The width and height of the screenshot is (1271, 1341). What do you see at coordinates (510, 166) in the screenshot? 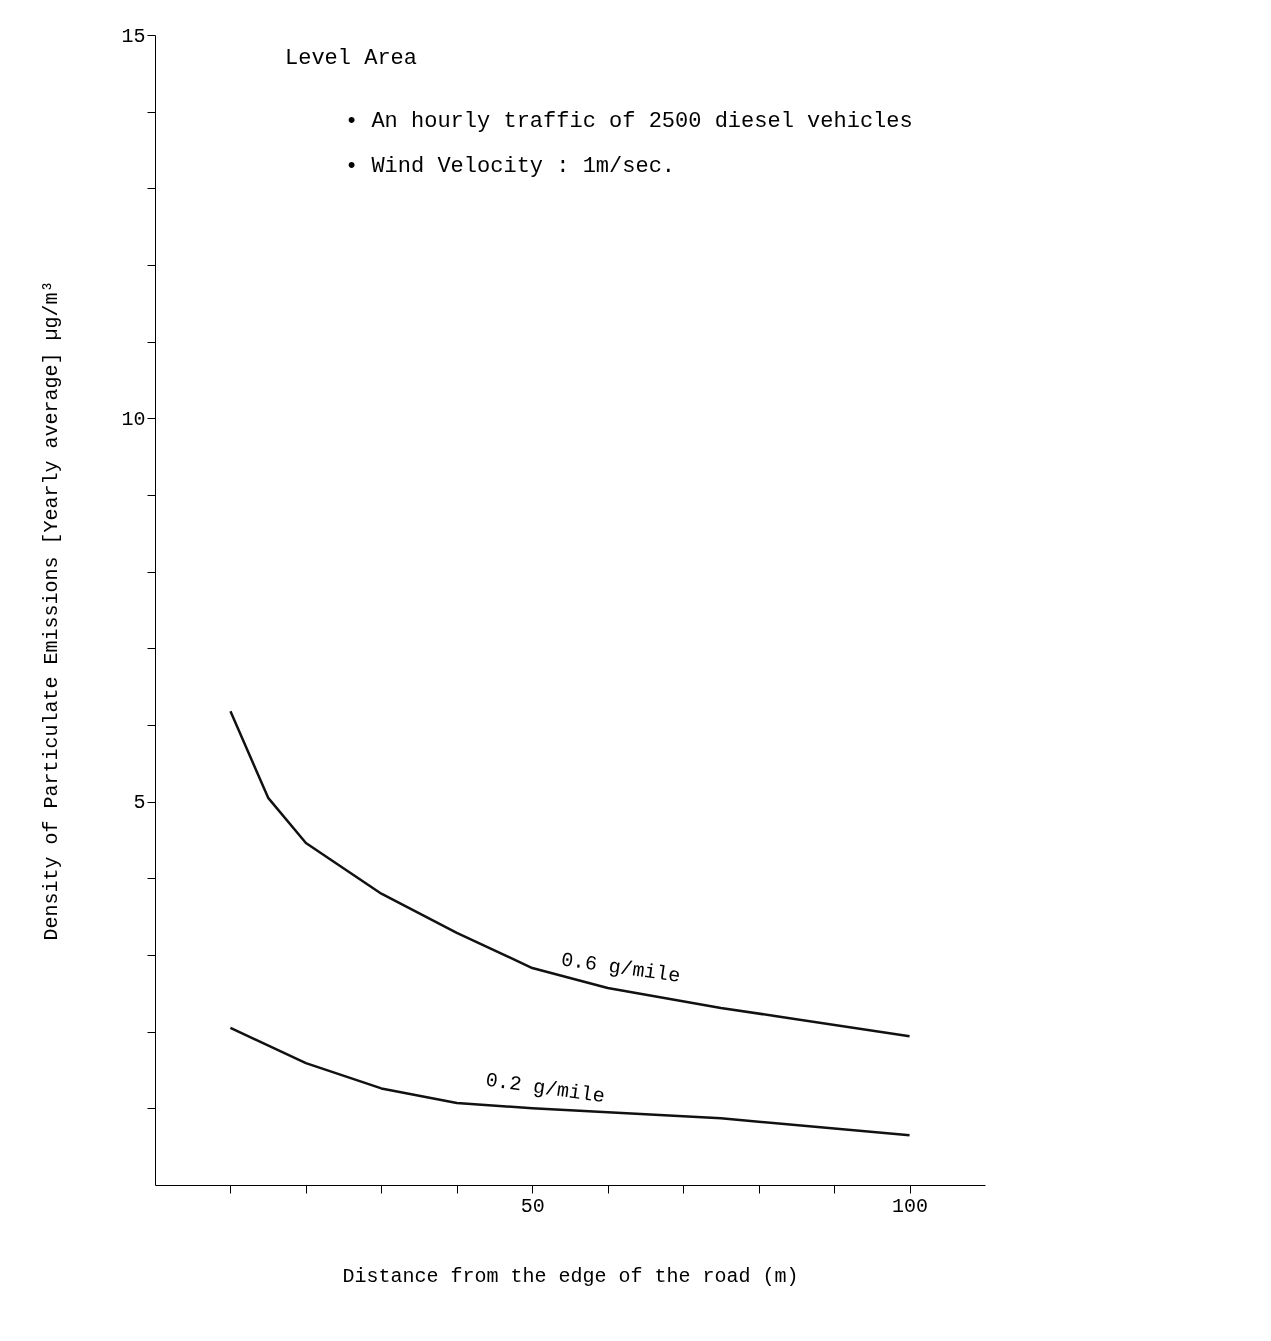
I see `annotation: • Wind Velocity : 1m/sec.` at bounding box center [510, 166].